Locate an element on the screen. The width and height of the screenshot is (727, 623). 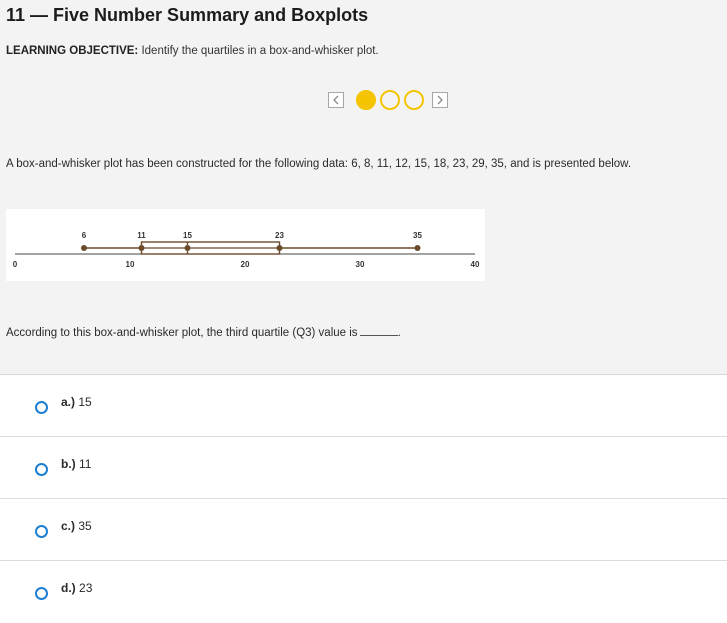
axis-tick-label: 40 is located at coordinates (475, 264).